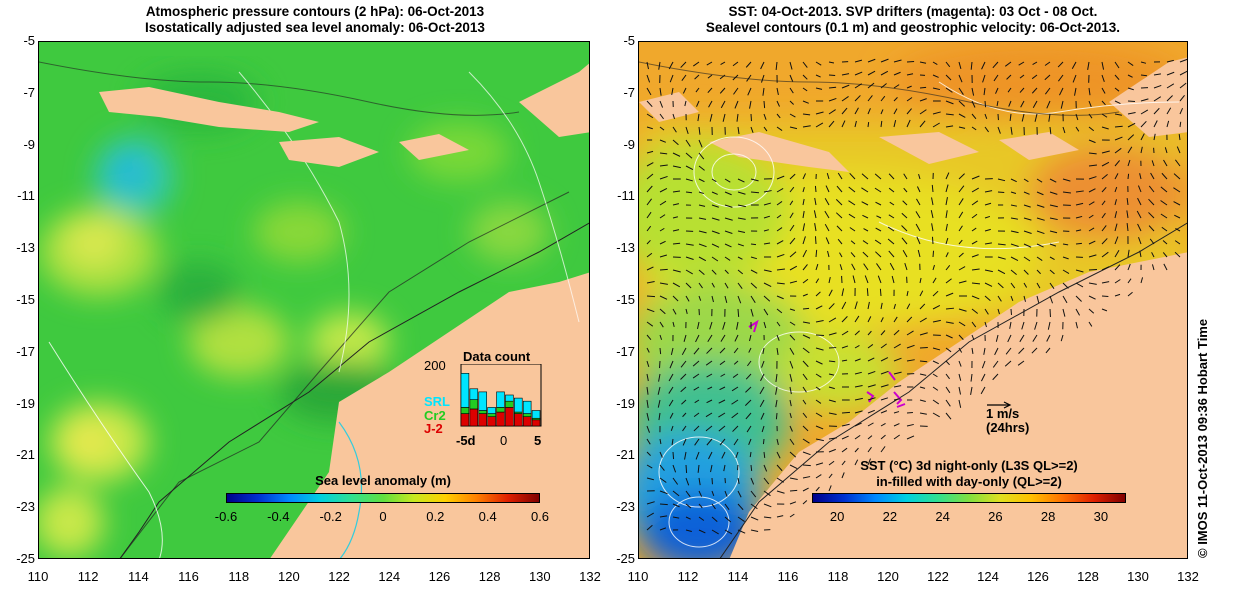  What do you see at coordinates (383, 480) in the screenshot?
I see `sla-colorbar-label: Sea level anomaly (m)` at bounding box center [383, 480].